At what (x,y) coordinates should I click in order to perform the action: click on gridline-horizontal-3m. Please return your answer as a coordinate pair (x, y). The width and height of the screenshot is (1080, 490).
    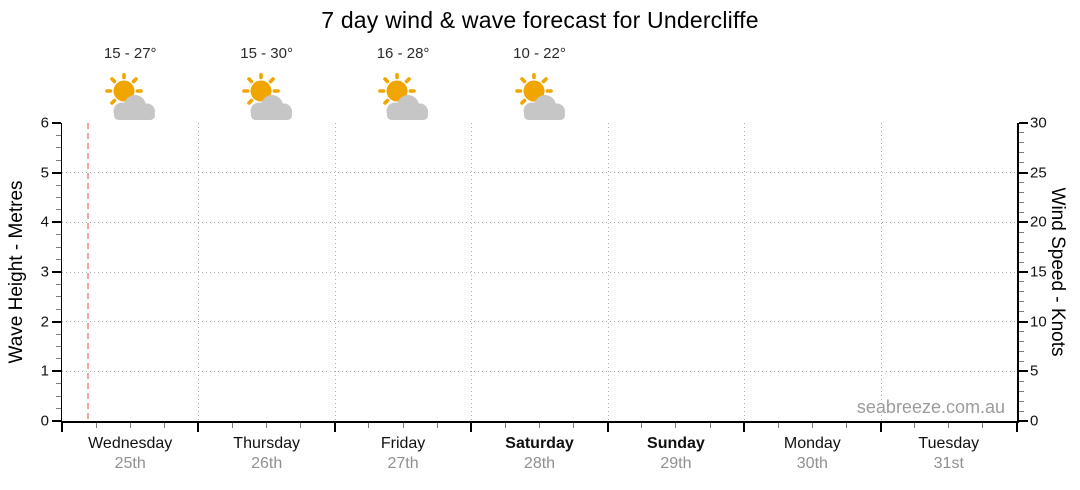
    Looking at the image, I should click on (539, 272).